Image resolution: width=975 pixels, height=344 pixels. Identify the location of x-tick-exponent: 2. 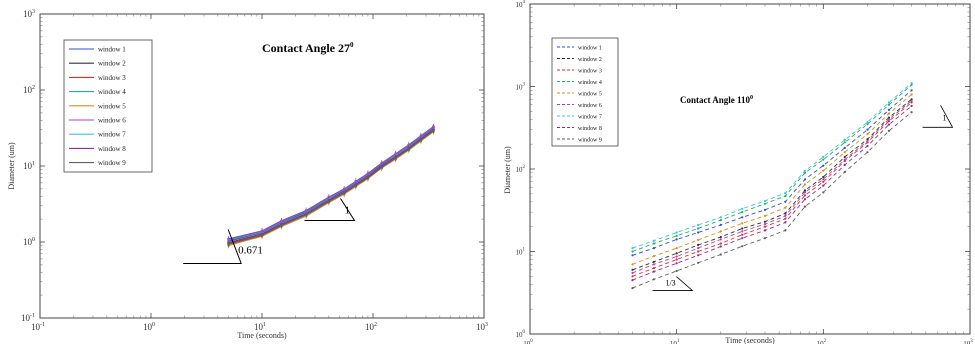
(825, 341).